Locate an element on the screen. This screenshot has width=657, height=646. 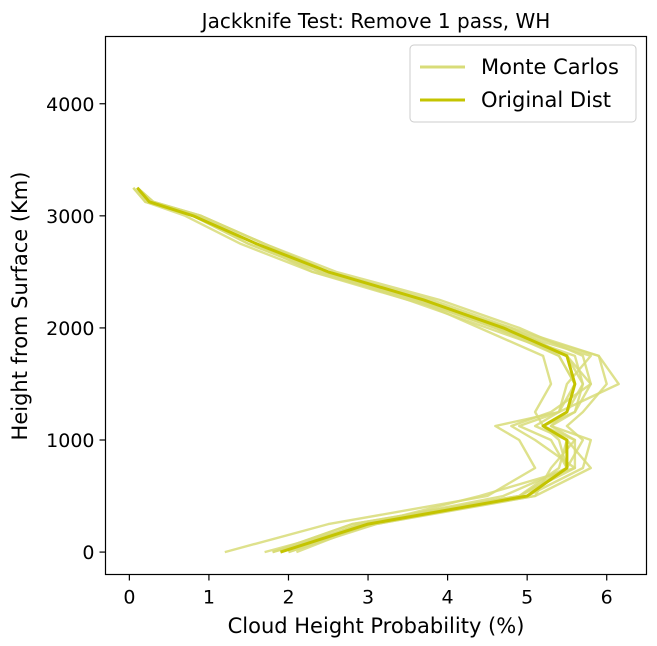
y-tick-label-4000: 4000 is located at coordinates (70, 105).